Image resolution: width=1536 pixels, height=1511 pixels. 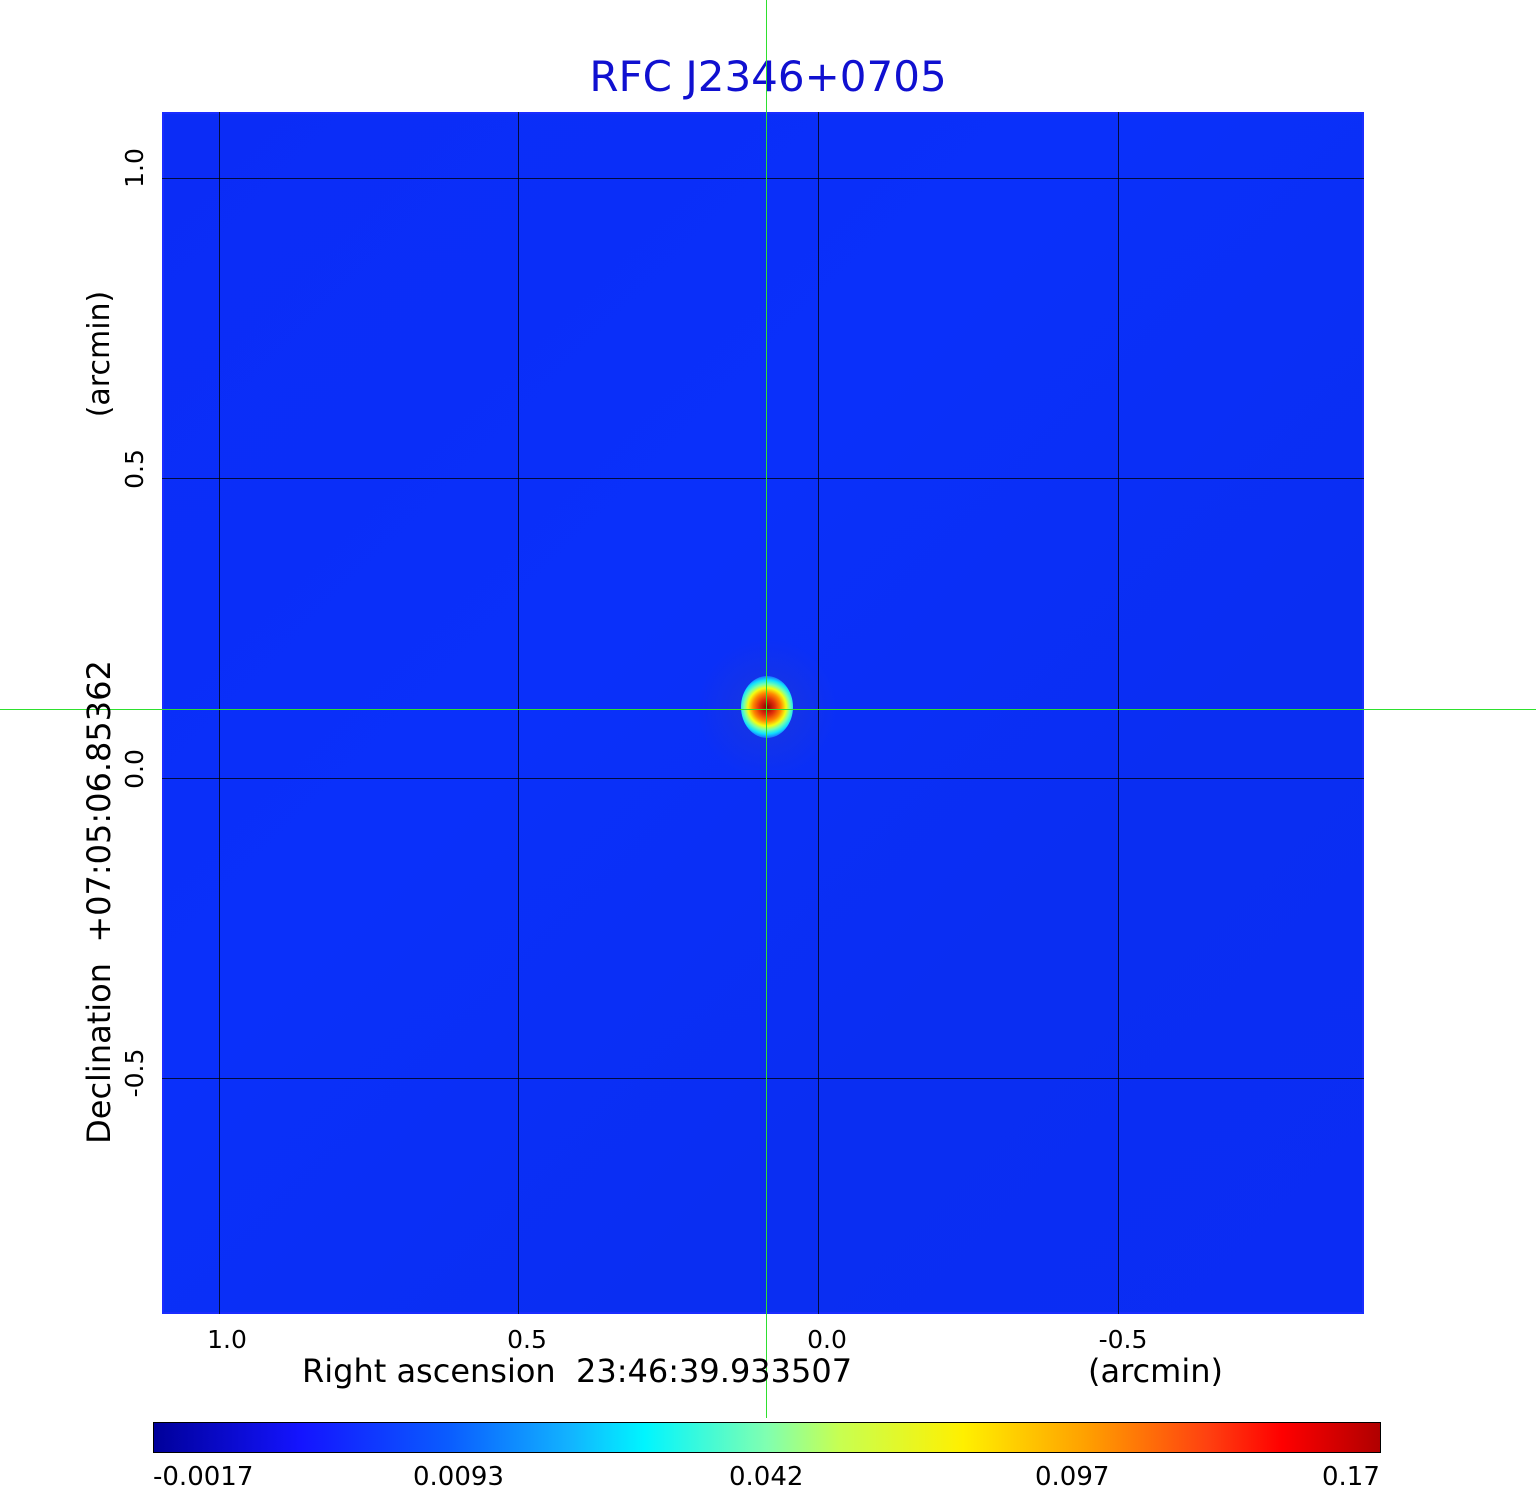 I want to click on x-axis-unit: (arcmin), so click(x=1155, y=1371).